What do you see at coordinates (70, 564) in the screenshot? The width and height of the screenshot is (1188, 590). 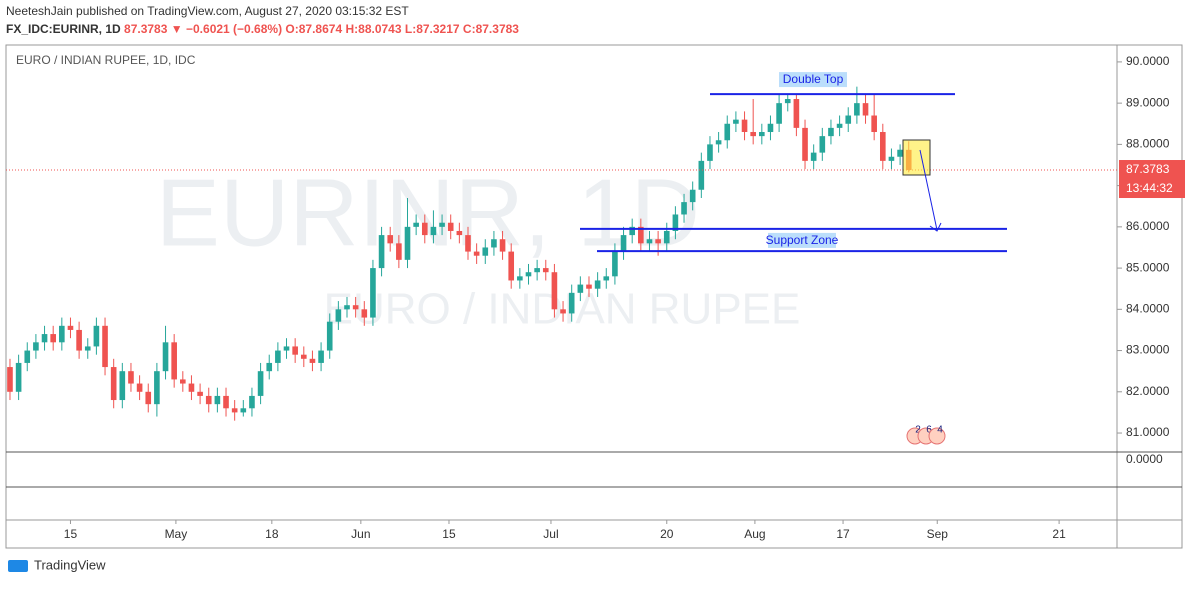 I see `footer: TradingView` at bounding box center [70, 564].